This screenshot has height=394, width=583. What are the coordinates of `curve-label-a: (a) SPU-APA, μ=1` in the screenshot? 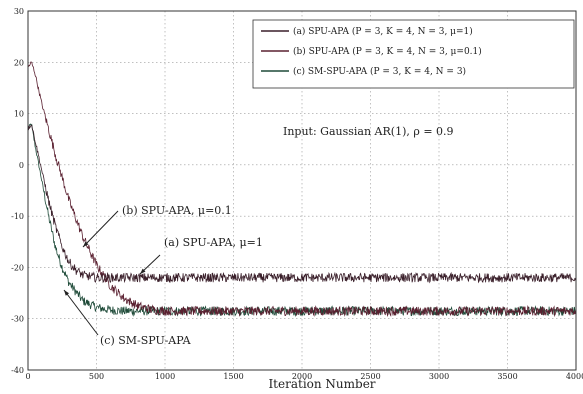 It's located at (213, 242).